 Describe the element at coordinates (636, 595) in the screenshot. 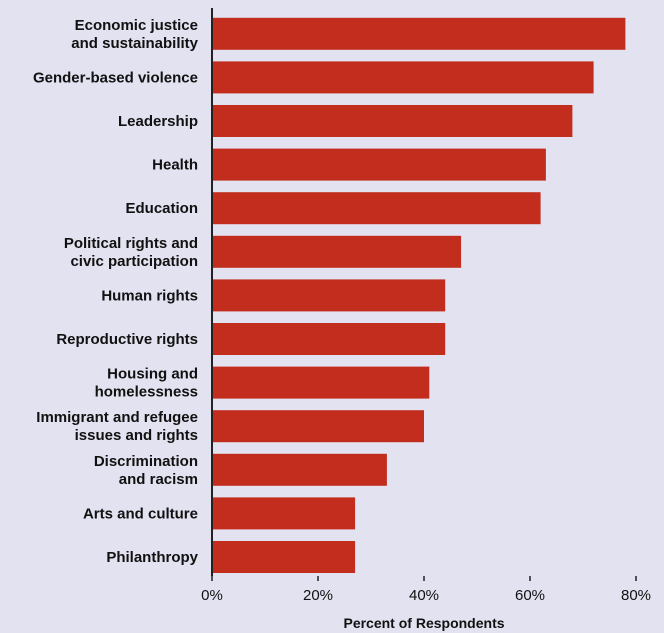

I see `tick-label: 80%` at that location.